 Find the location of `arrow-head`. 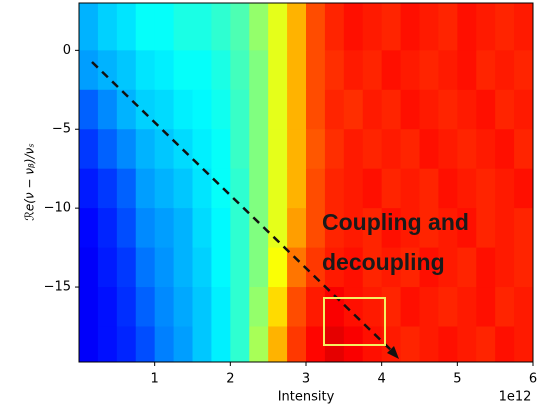

arrow-head is located at coordinates (393, 352).